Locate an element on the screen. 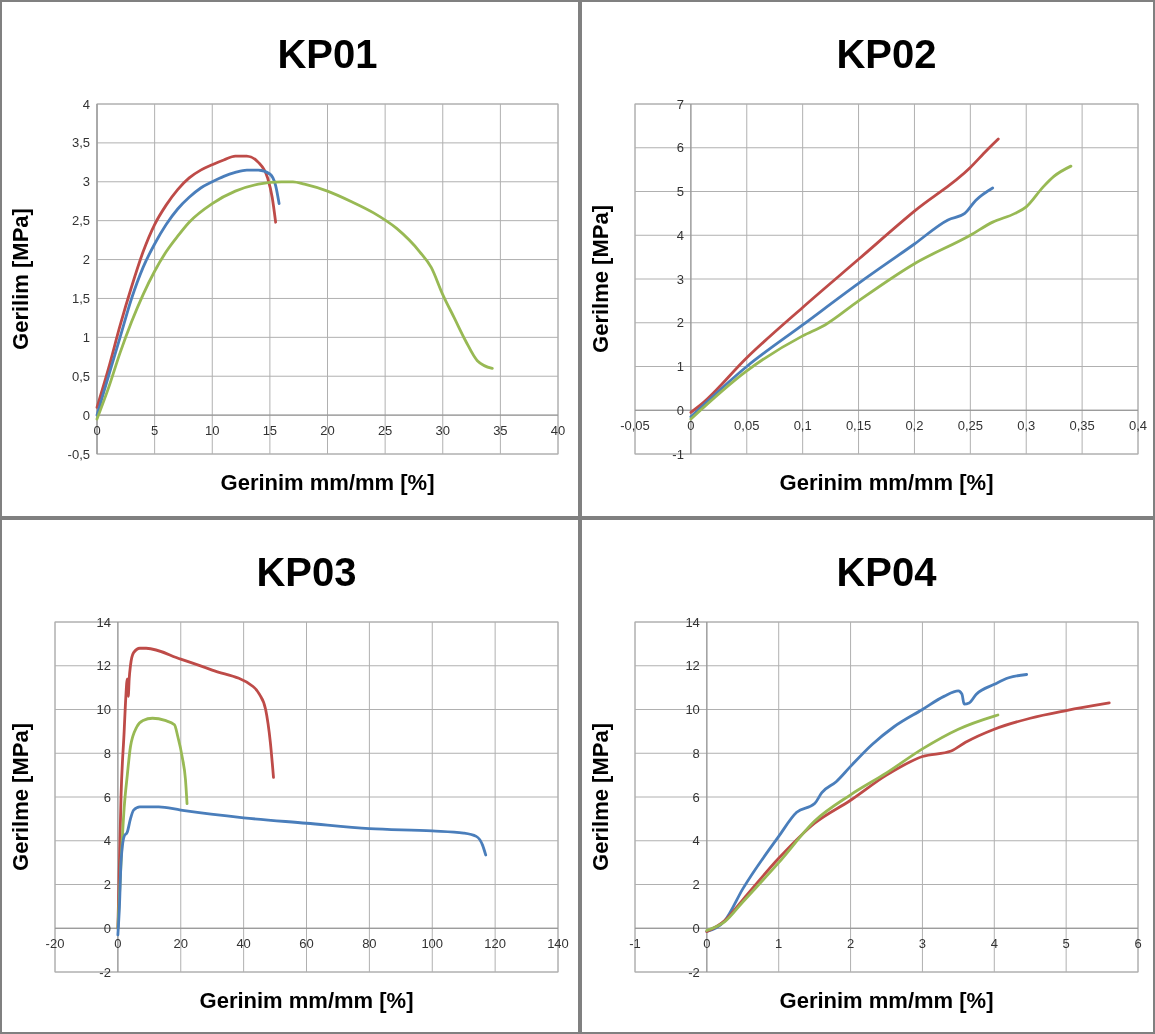  x-tick-label: 6 is located at coordinates (1138, 944).